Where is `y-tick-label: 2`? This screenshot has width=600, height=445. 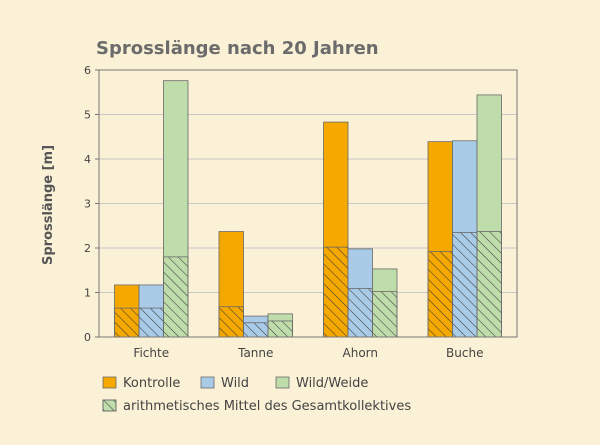
y-tick-label: 2 is located at coordinates (87, 248).